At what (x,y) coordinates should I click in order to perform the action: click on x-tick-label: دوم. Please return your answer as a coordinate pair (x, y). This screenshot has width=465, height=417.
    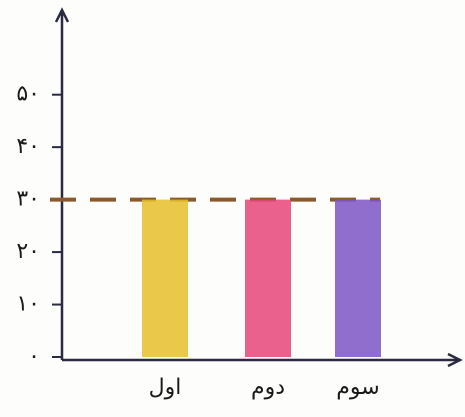
    Looking at the image, I should click on (268, 387).